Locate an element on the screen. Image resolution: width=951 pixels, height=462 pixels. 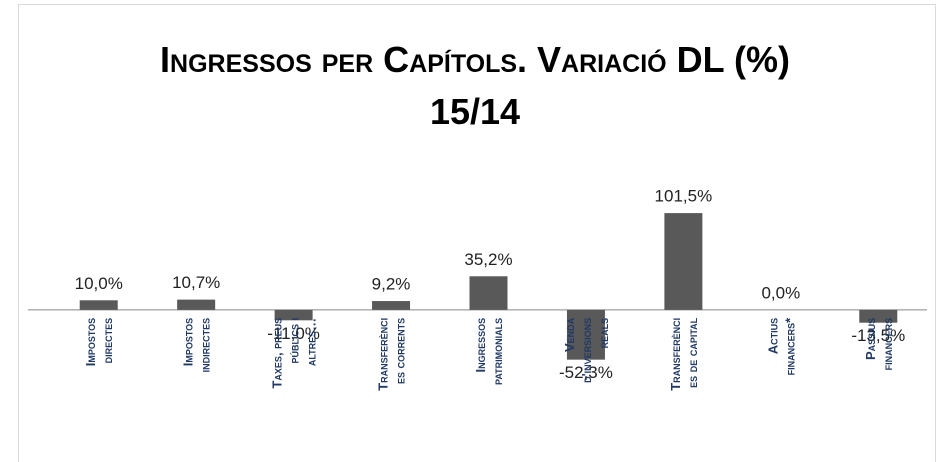
x-tick-label: Ingressos patrimonials is located at coordinates (489, 351).